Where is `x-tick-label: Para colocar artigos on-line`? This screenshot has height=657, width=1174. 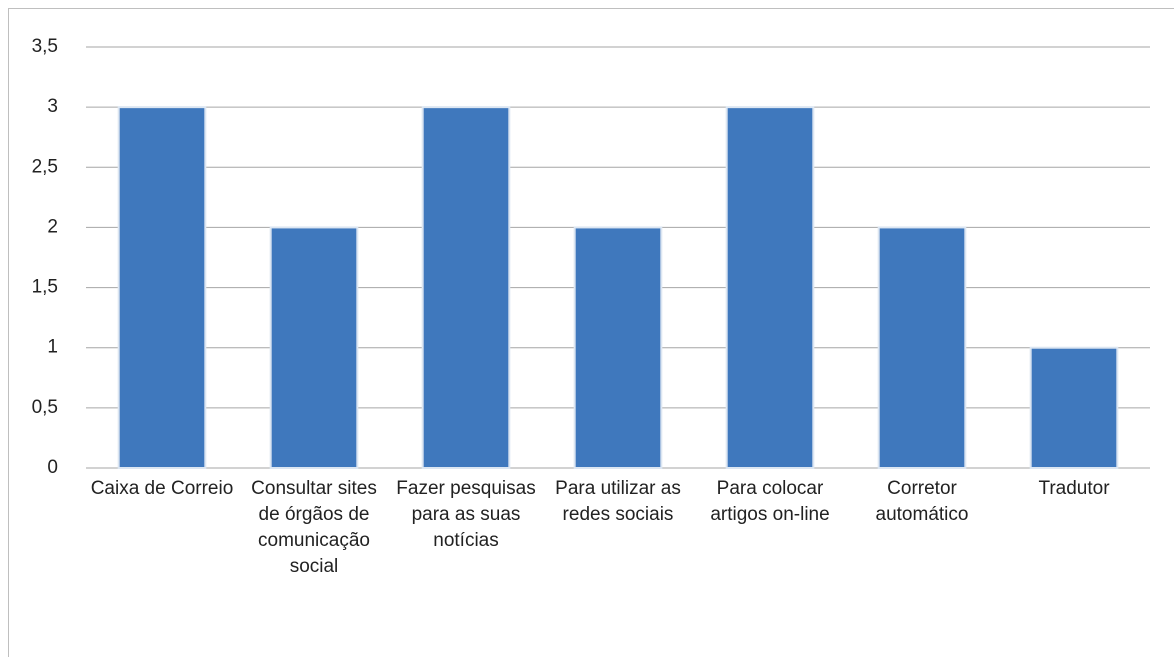
x-tick-label: Para colocar artigos on-line is located at coordinates (770, 501).